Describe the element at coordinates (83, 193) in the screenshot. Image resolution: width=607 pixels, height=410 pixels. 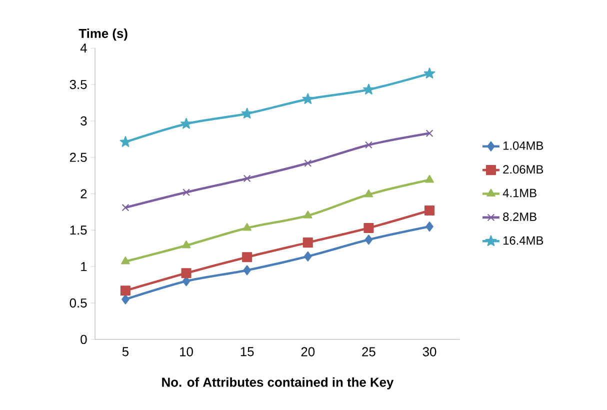
I see `y-tick-label: 2` at that location.